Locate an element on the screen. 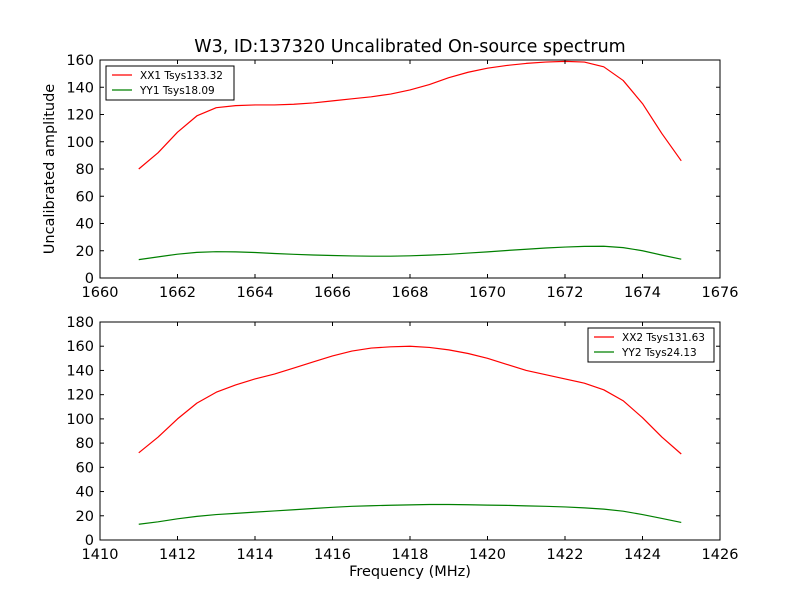 The image size is (800, 604). x-tick-label: 1666 is located at coordinates (332, 293).